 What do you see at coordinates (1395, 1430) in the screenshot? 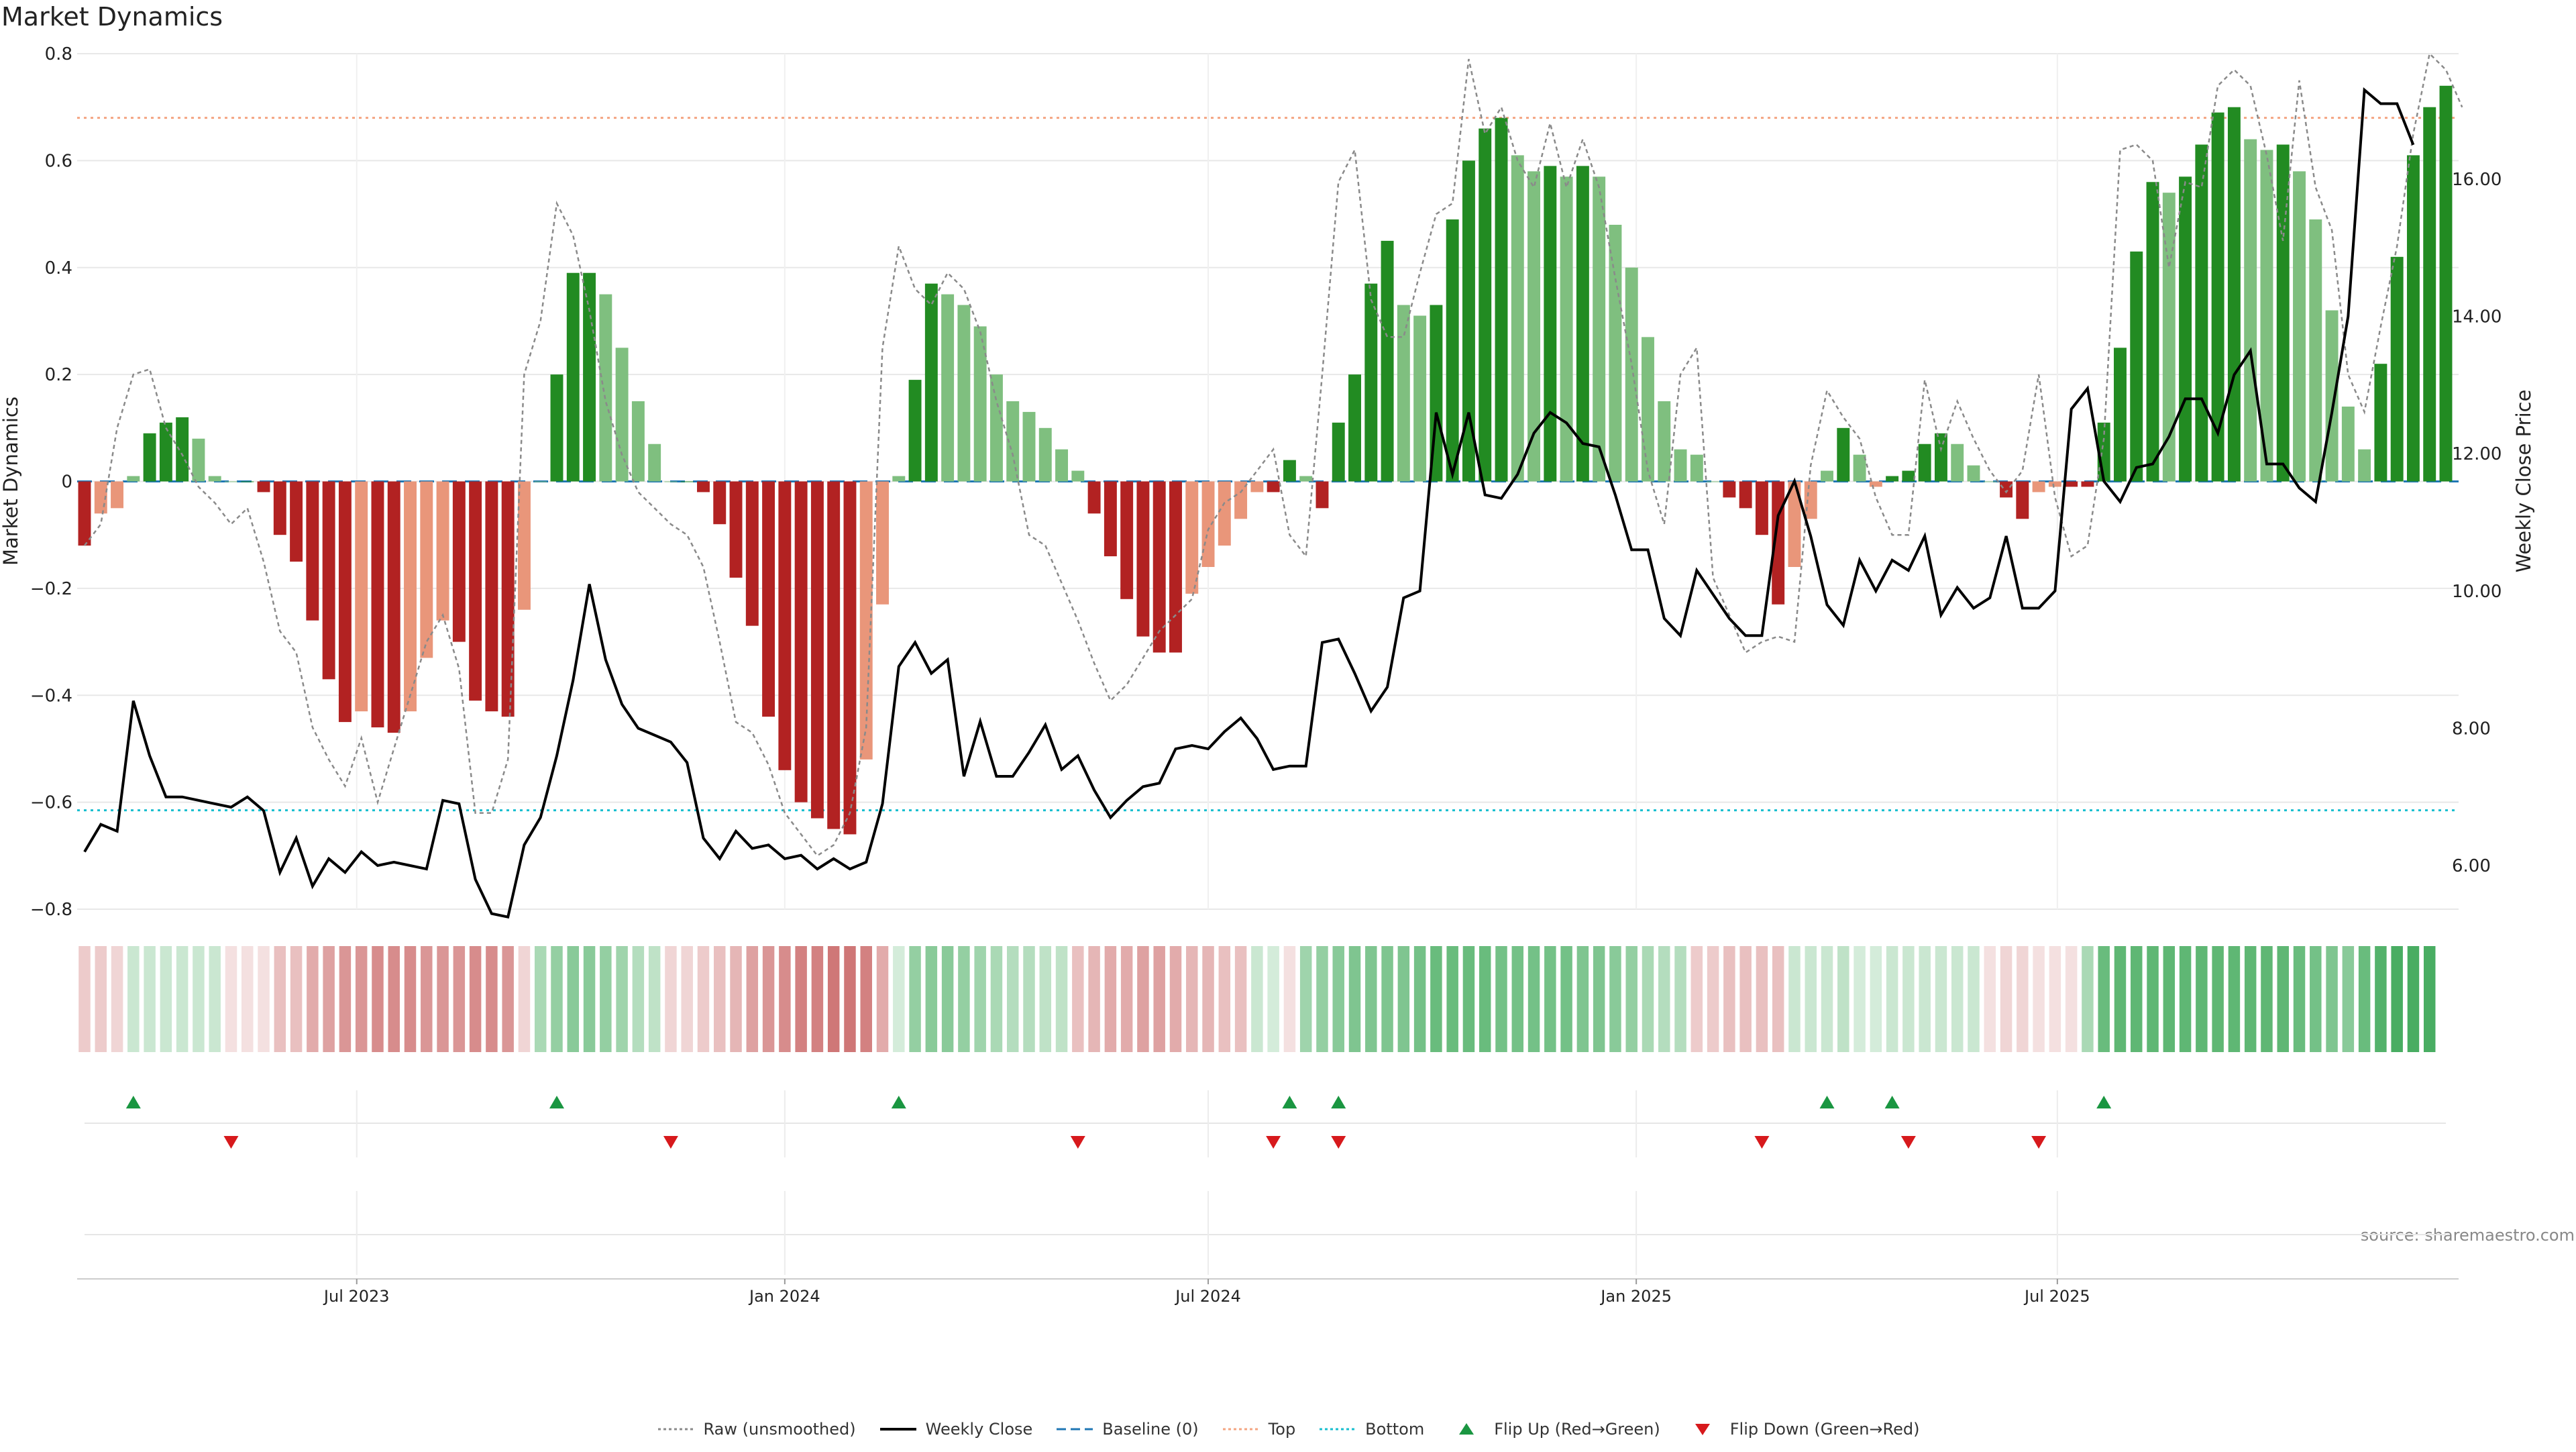
I see `legend-label: Bottom` at bounding box center [1395, 1430].